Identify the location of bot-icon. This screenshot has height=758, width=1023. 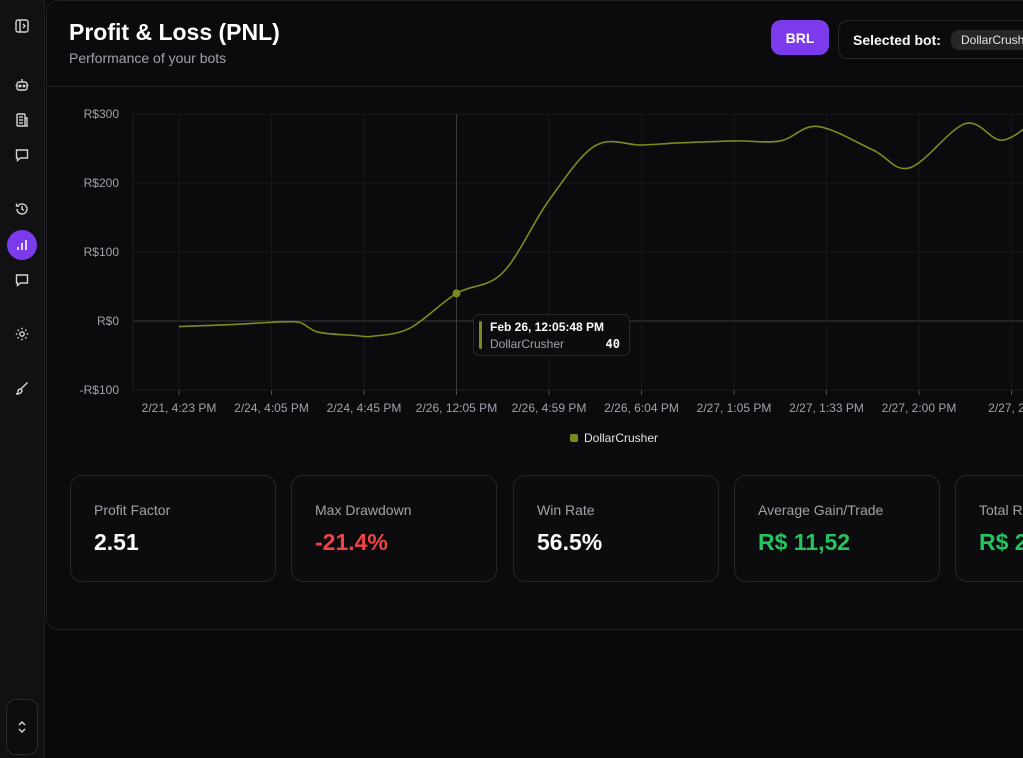
(22, 85).